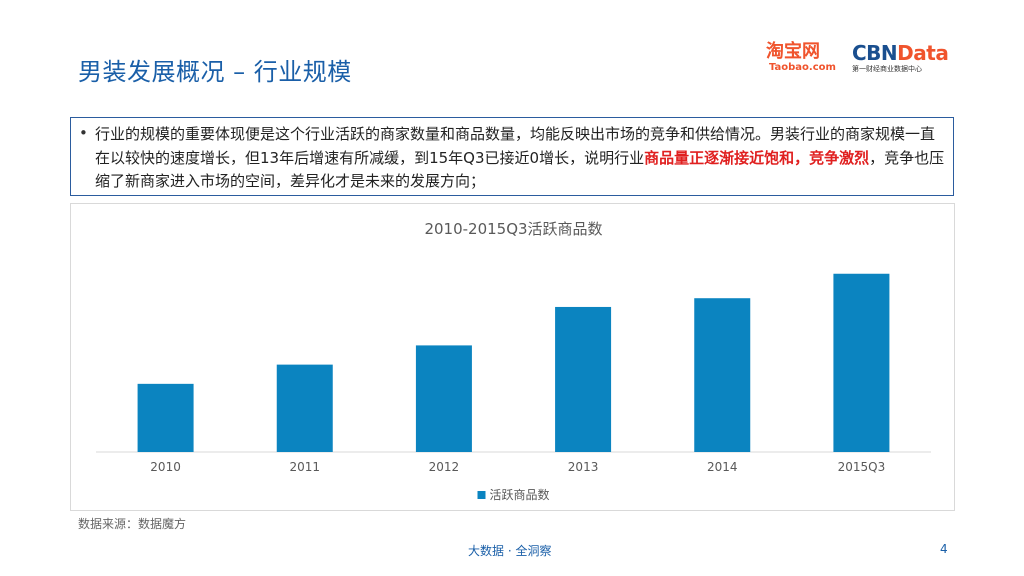  I want to click on x-tick-label-2014: 2014, so click(722, 467).